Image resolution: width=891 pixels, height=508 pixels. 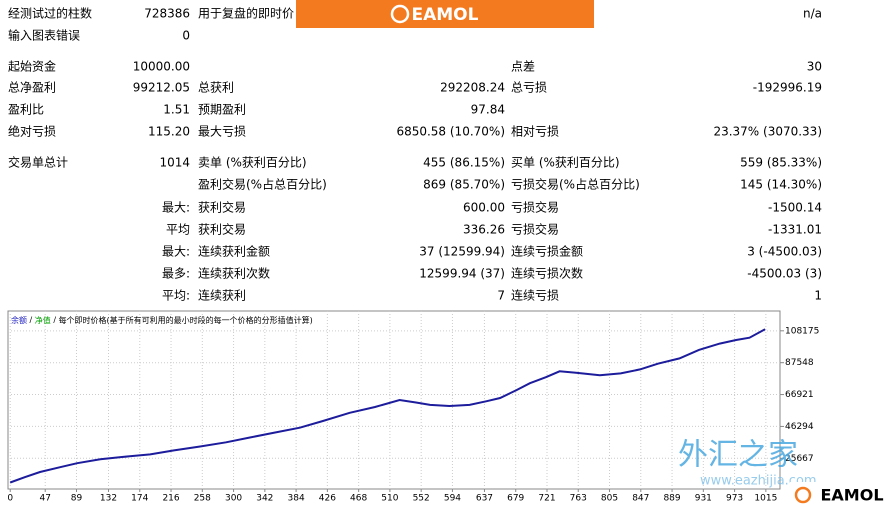 I want to click on x-tick-label: 931, so click(x=703, y=499).